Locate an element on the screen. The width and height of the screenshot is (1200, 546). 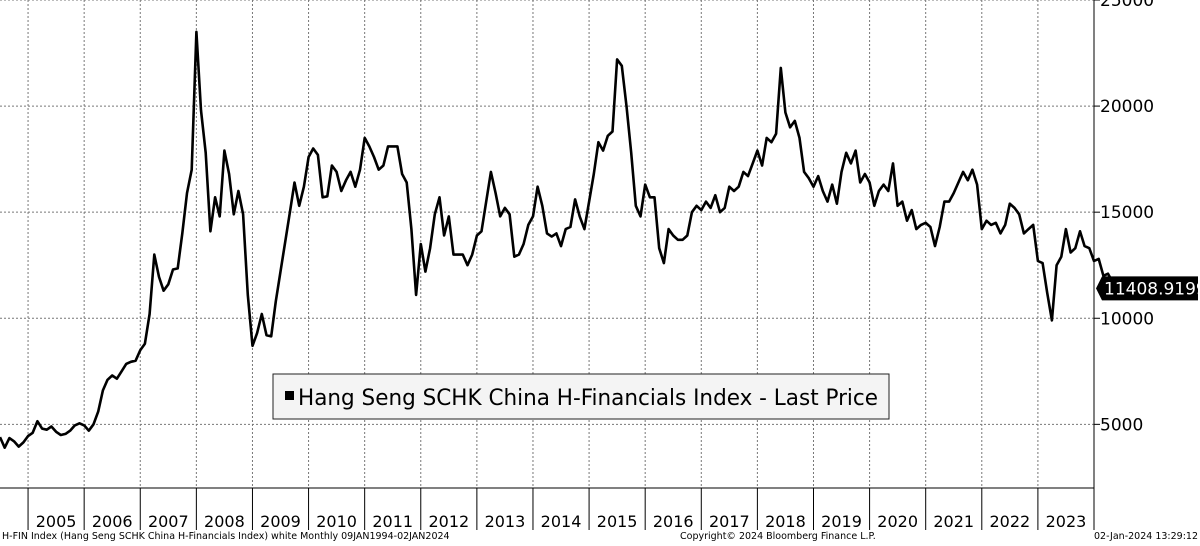
x-tick-label: 2014 is located at coordinates (561, 521).